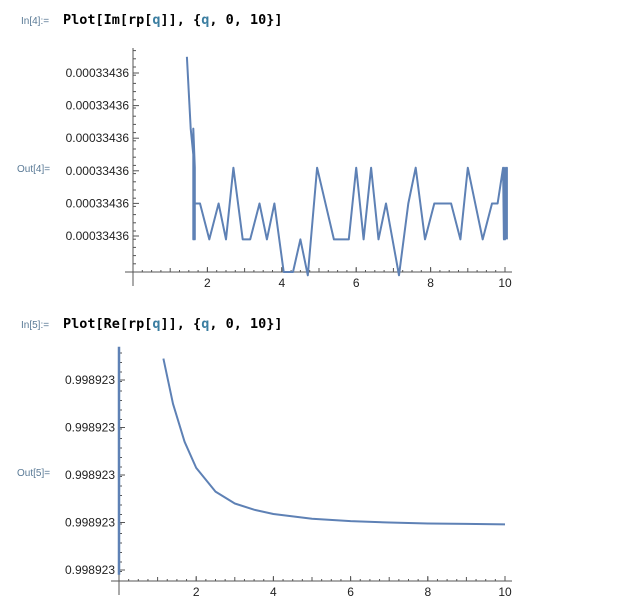  I want to click on input-prefix: Plot[Im[rp[, so click(108, 20).